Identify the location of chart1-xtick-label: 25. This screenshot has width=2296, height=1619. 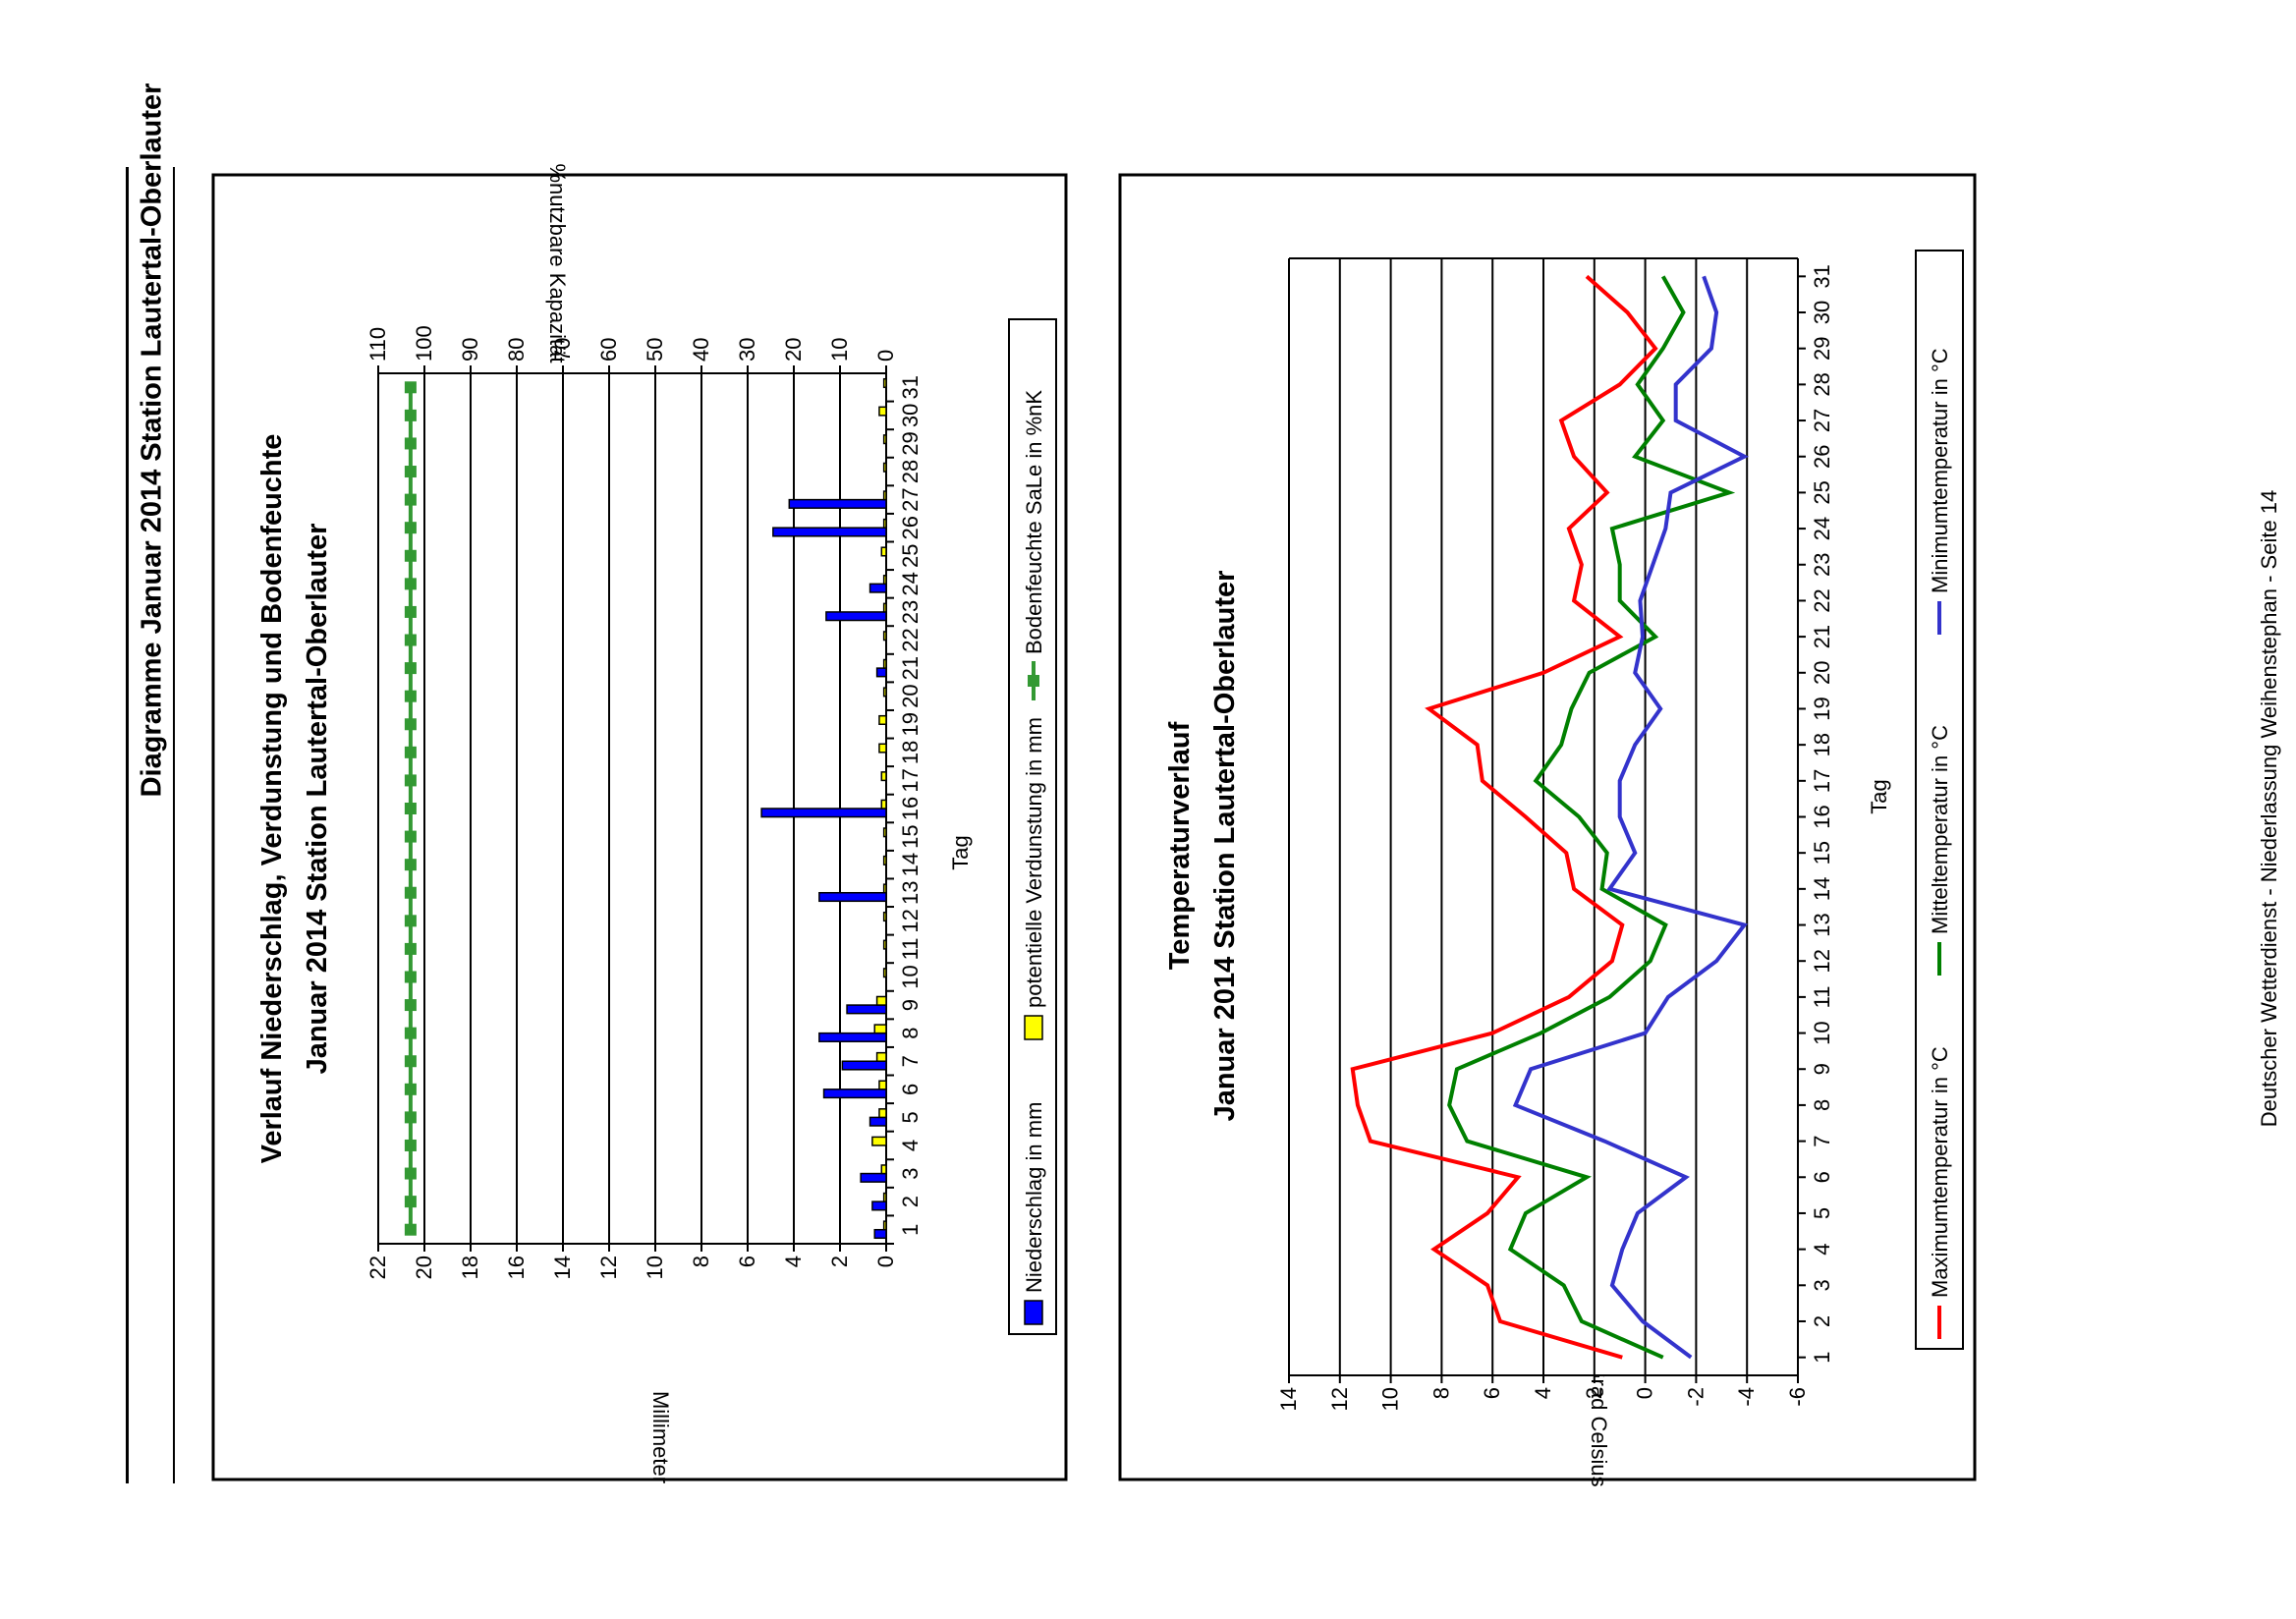
(910, 556).